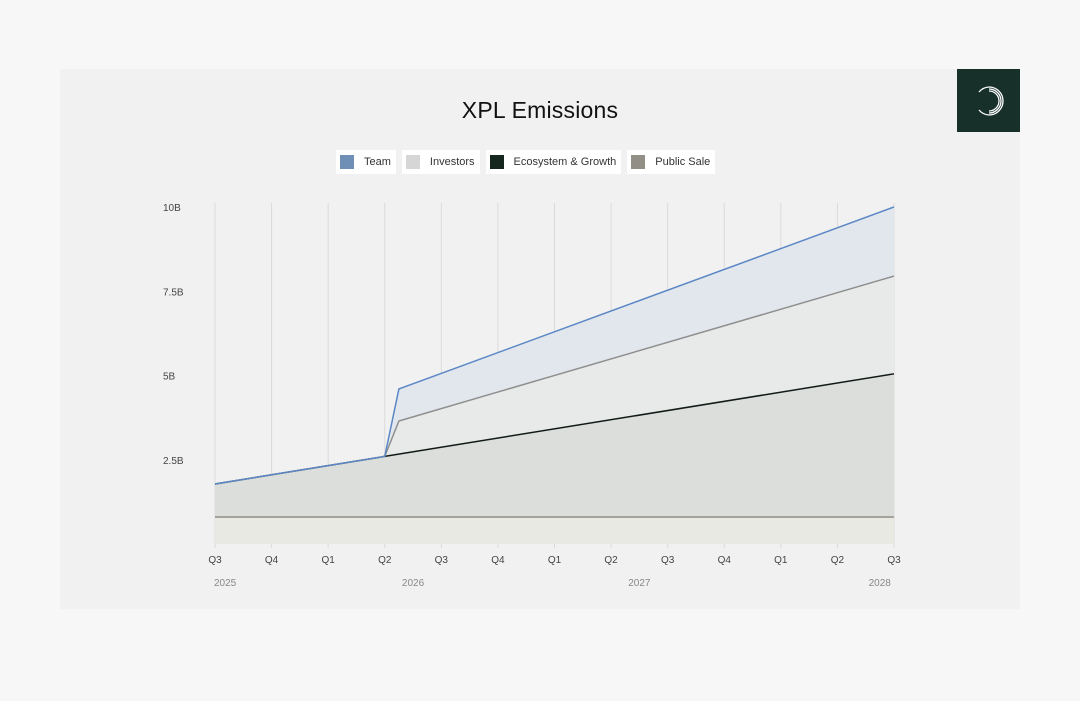  Describe the element at coordinates (328, 560) in the screenshot. I see `x-tick-label-2: Q1` at that location.